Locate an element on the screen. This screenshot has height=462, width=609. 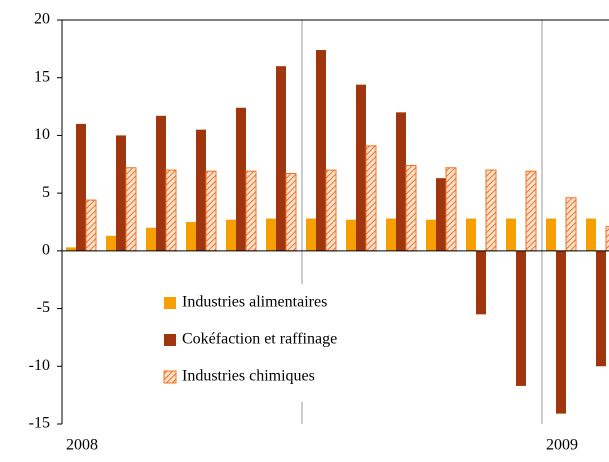
legend-label: Cokéfaction et raffinage is located at coordinates (259, 339).